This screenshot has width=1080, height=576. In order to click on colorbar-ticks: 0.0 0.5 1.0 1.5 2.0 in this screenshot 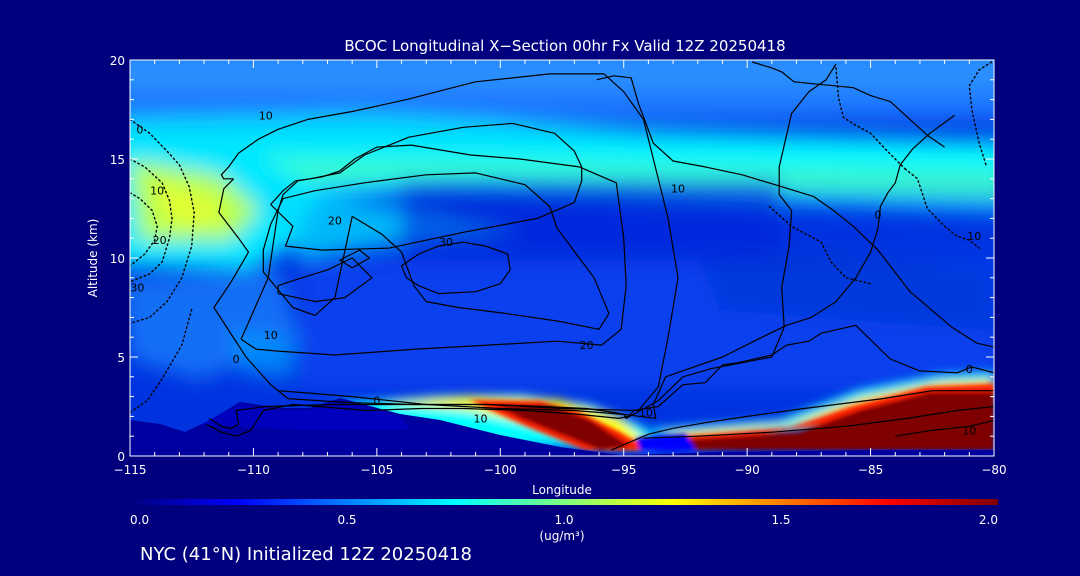, I will do `click(564, 520)`.